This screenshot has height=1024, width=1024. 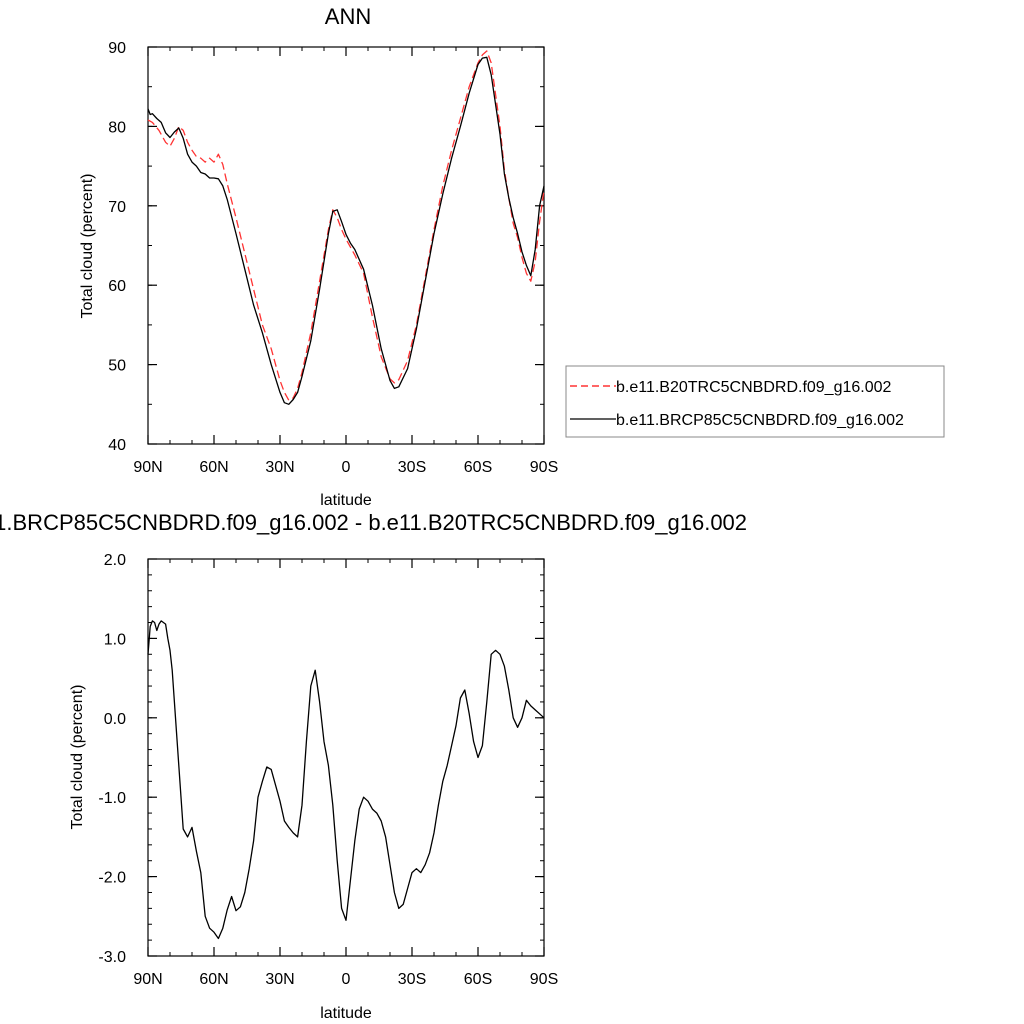 I want to click on legend-box, so click(x=755, y=401).